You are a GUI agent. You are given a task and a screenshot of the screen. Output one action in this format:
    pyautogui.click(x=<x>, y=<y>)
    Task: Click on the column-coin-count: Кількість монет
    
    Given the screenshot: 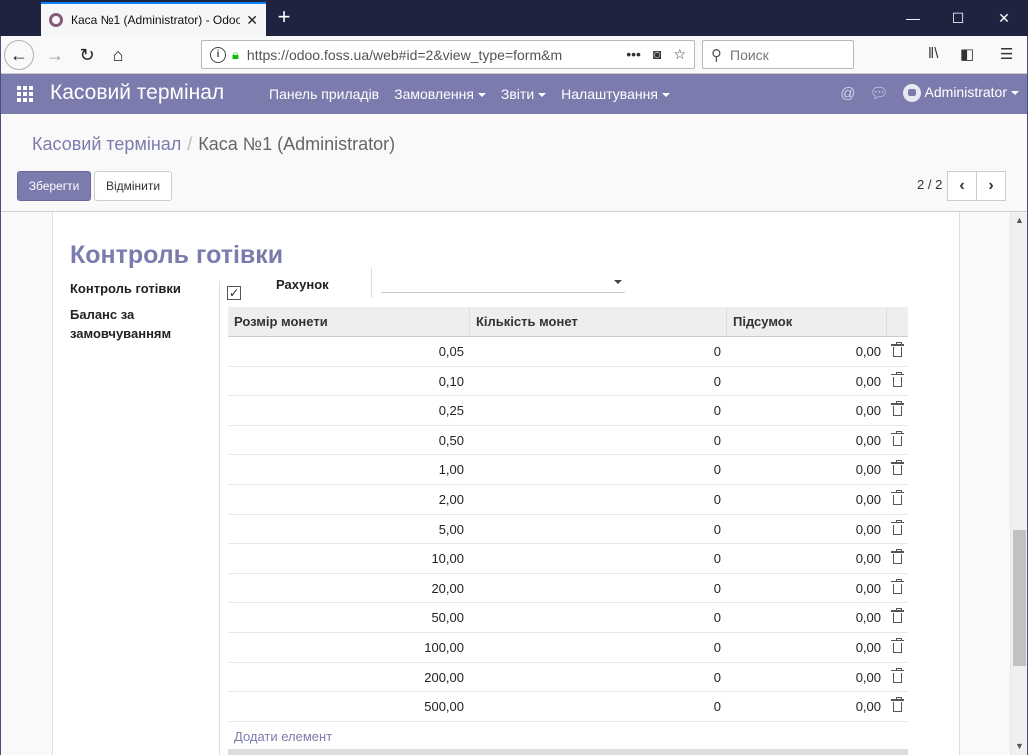 What is the action you would take?
    pyautogui.click(x=598, y=321)
    